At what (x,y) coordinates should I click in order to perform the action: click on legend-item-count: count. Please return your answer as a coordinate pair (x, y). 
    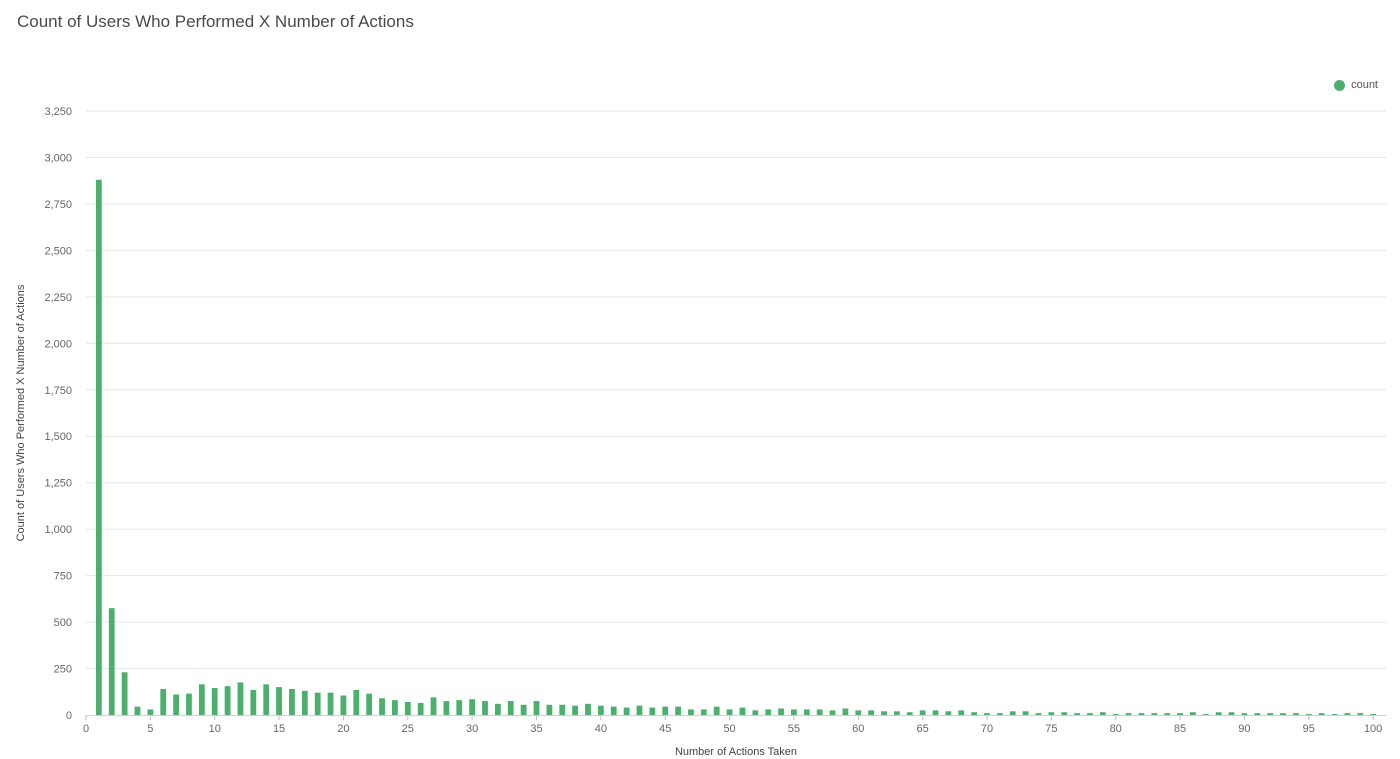
    Looking at the image, I should click on (1356, 85).